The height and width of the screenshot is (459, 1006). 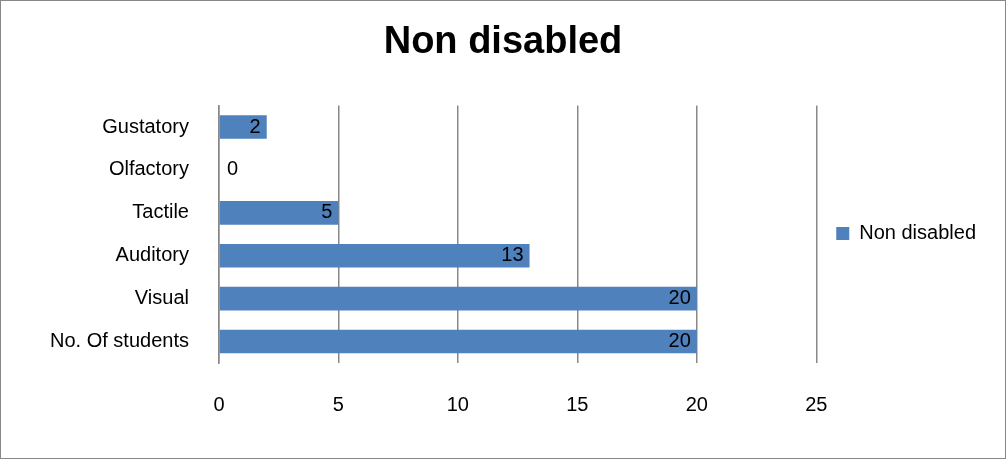 What do you see at coordinates (917, 232) in the screenshot?
I see `legend-label: Non disabled` at bounding box center [917, 232].